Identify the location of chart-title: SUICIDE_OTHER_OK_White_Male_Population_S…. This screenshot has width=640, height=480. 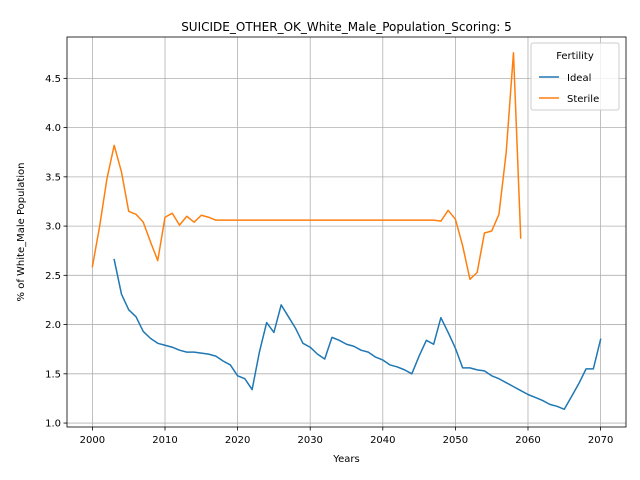
(346, 27).